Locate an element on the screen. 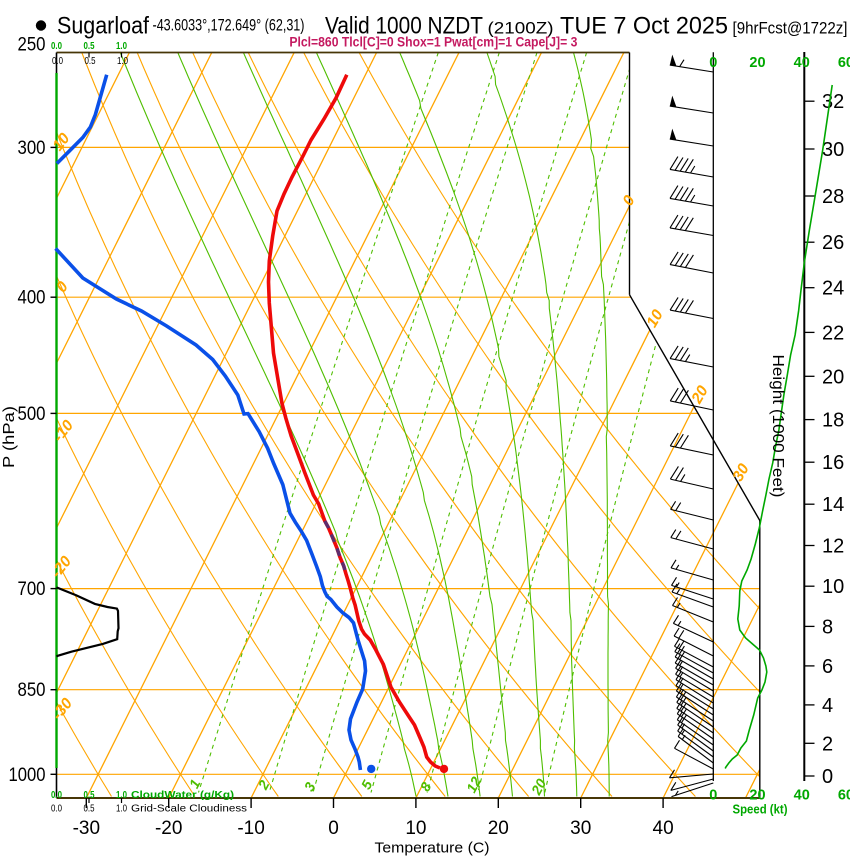 The height and width of the screenshot is (860, 850). svg-text: 18 is located at coordinates (833, 421).